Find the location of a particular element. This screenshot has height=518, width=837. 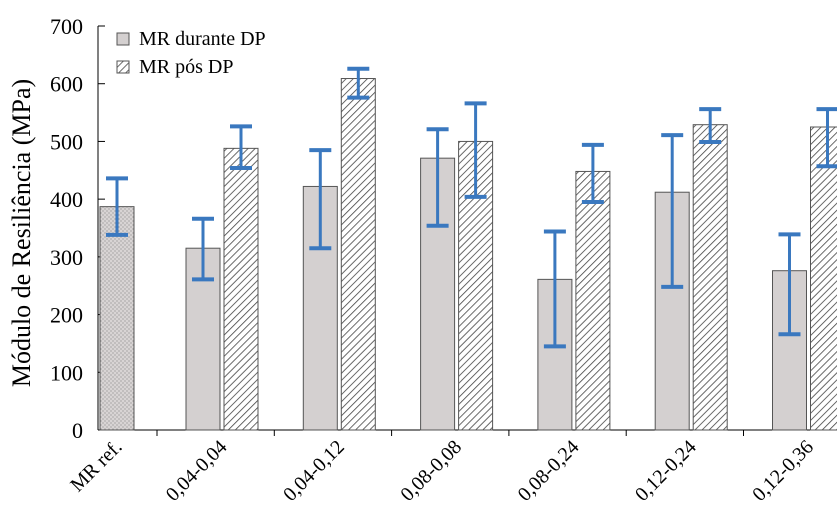

x-tick-label: 0,12-0,36 is located at coordinates (783, 471).